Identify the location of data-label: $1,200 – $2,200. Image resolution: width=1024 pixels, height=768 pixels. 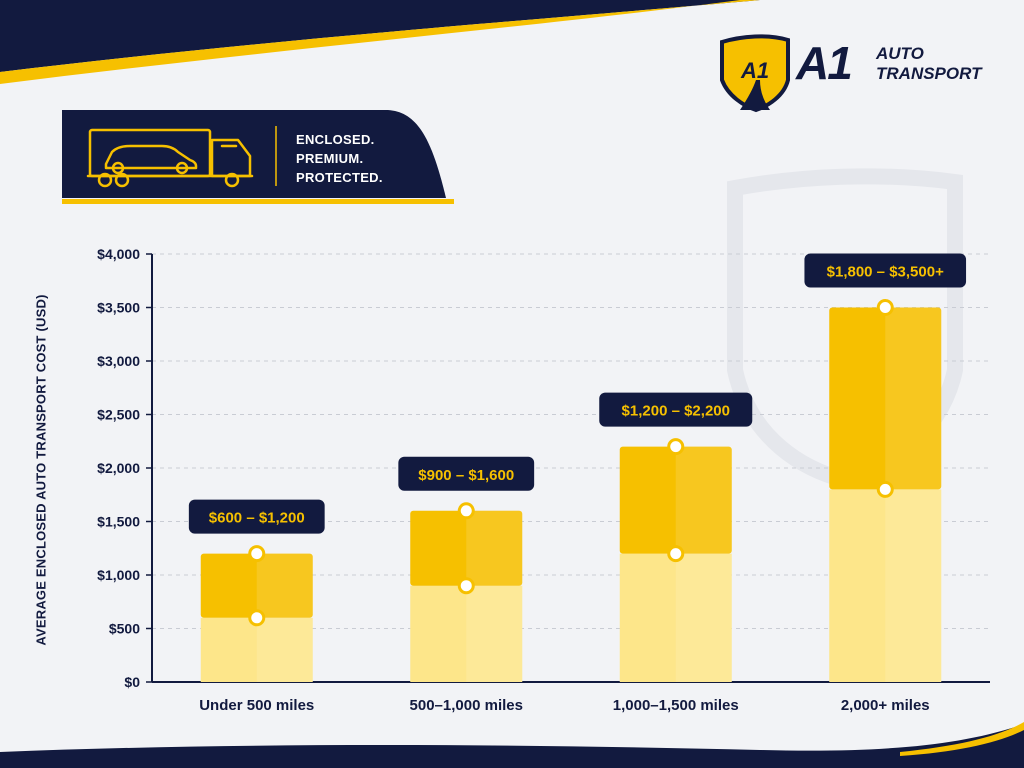
(676, 411).